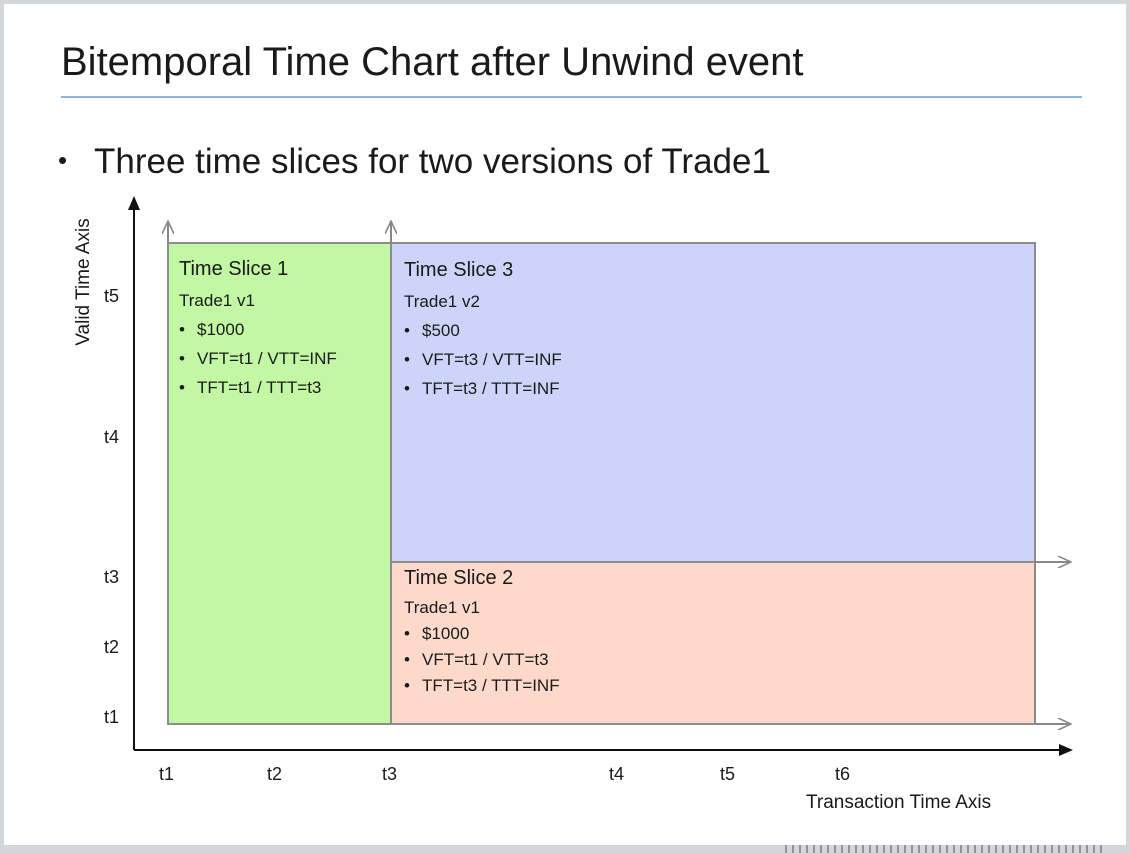 This screenshot has height=853, width=1130. I want to click on y-tick-t4: t4, so click(112, 437).